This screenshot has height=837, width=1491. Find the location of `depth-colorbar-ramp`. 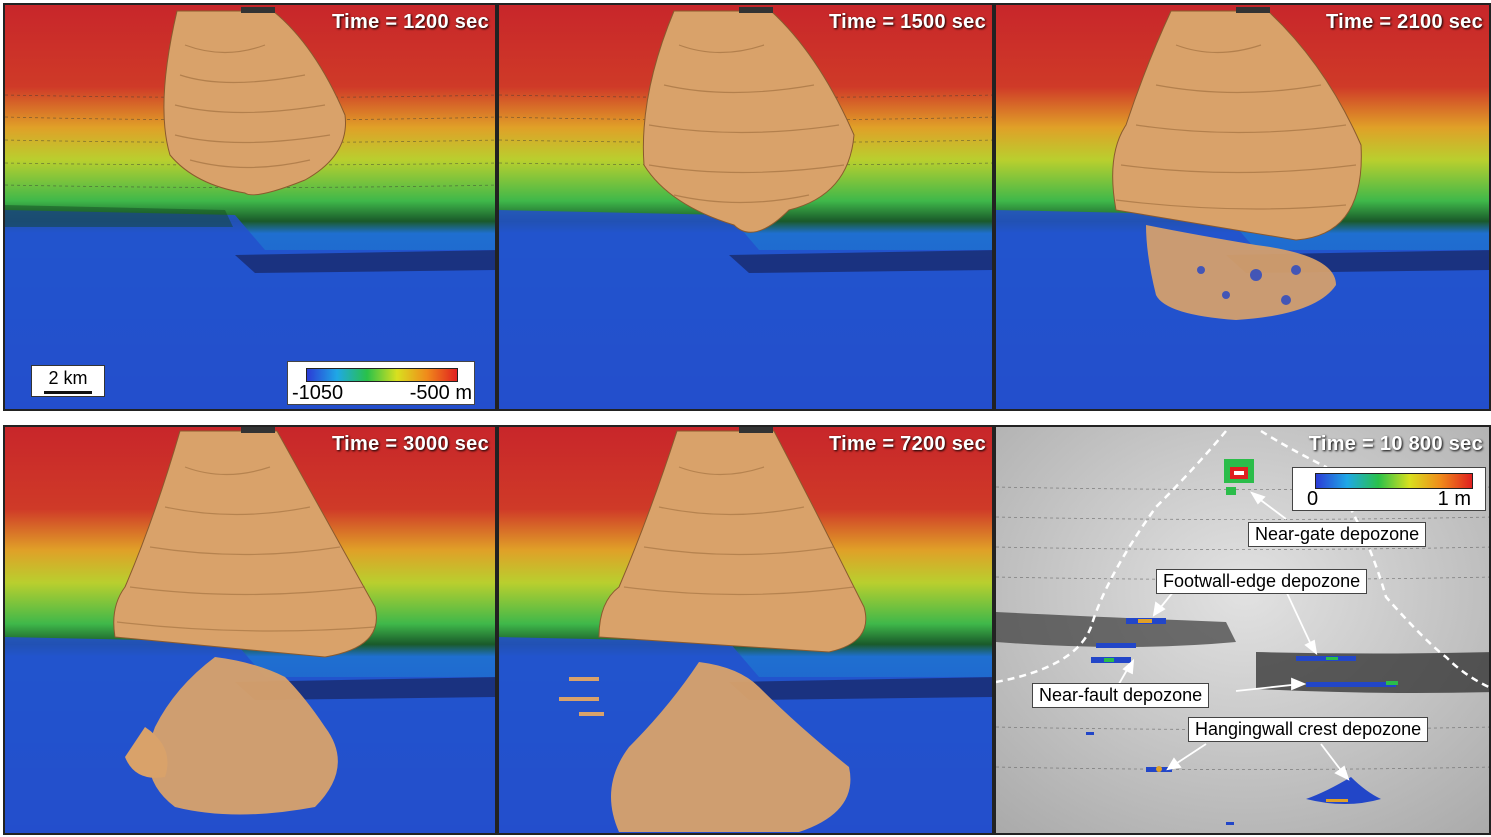

depth-colorbar-ramp is located at coordinates (382, 375).